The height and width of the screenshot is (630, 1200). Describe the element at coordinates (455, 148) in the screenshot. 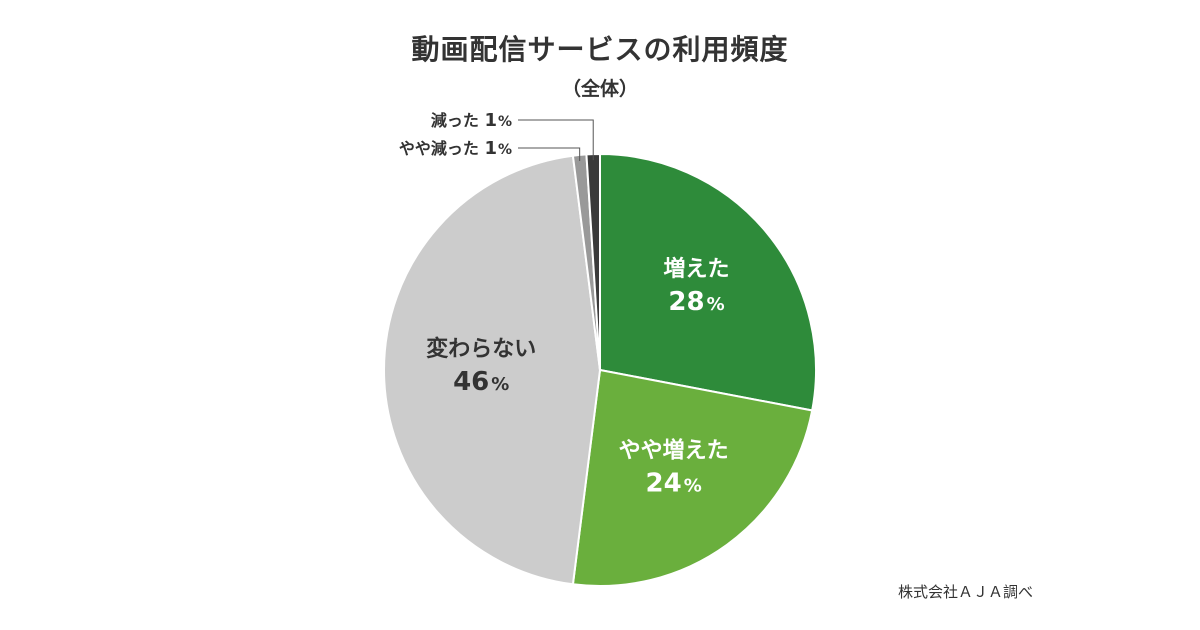

I see `callout-label-3: やや減った 1%` at that location.